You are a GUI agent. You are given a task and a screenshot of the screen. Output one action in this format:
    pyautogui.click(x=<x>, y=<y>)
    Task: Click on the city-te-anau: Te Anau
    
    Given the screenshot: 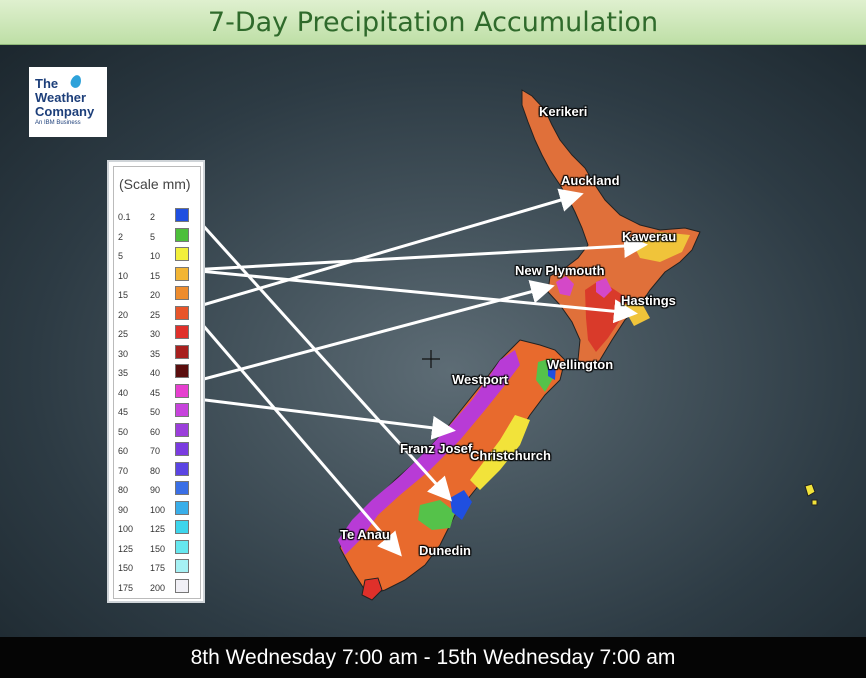 What is the action you would take?
    pyautogui.click(x=365, y=534)
    